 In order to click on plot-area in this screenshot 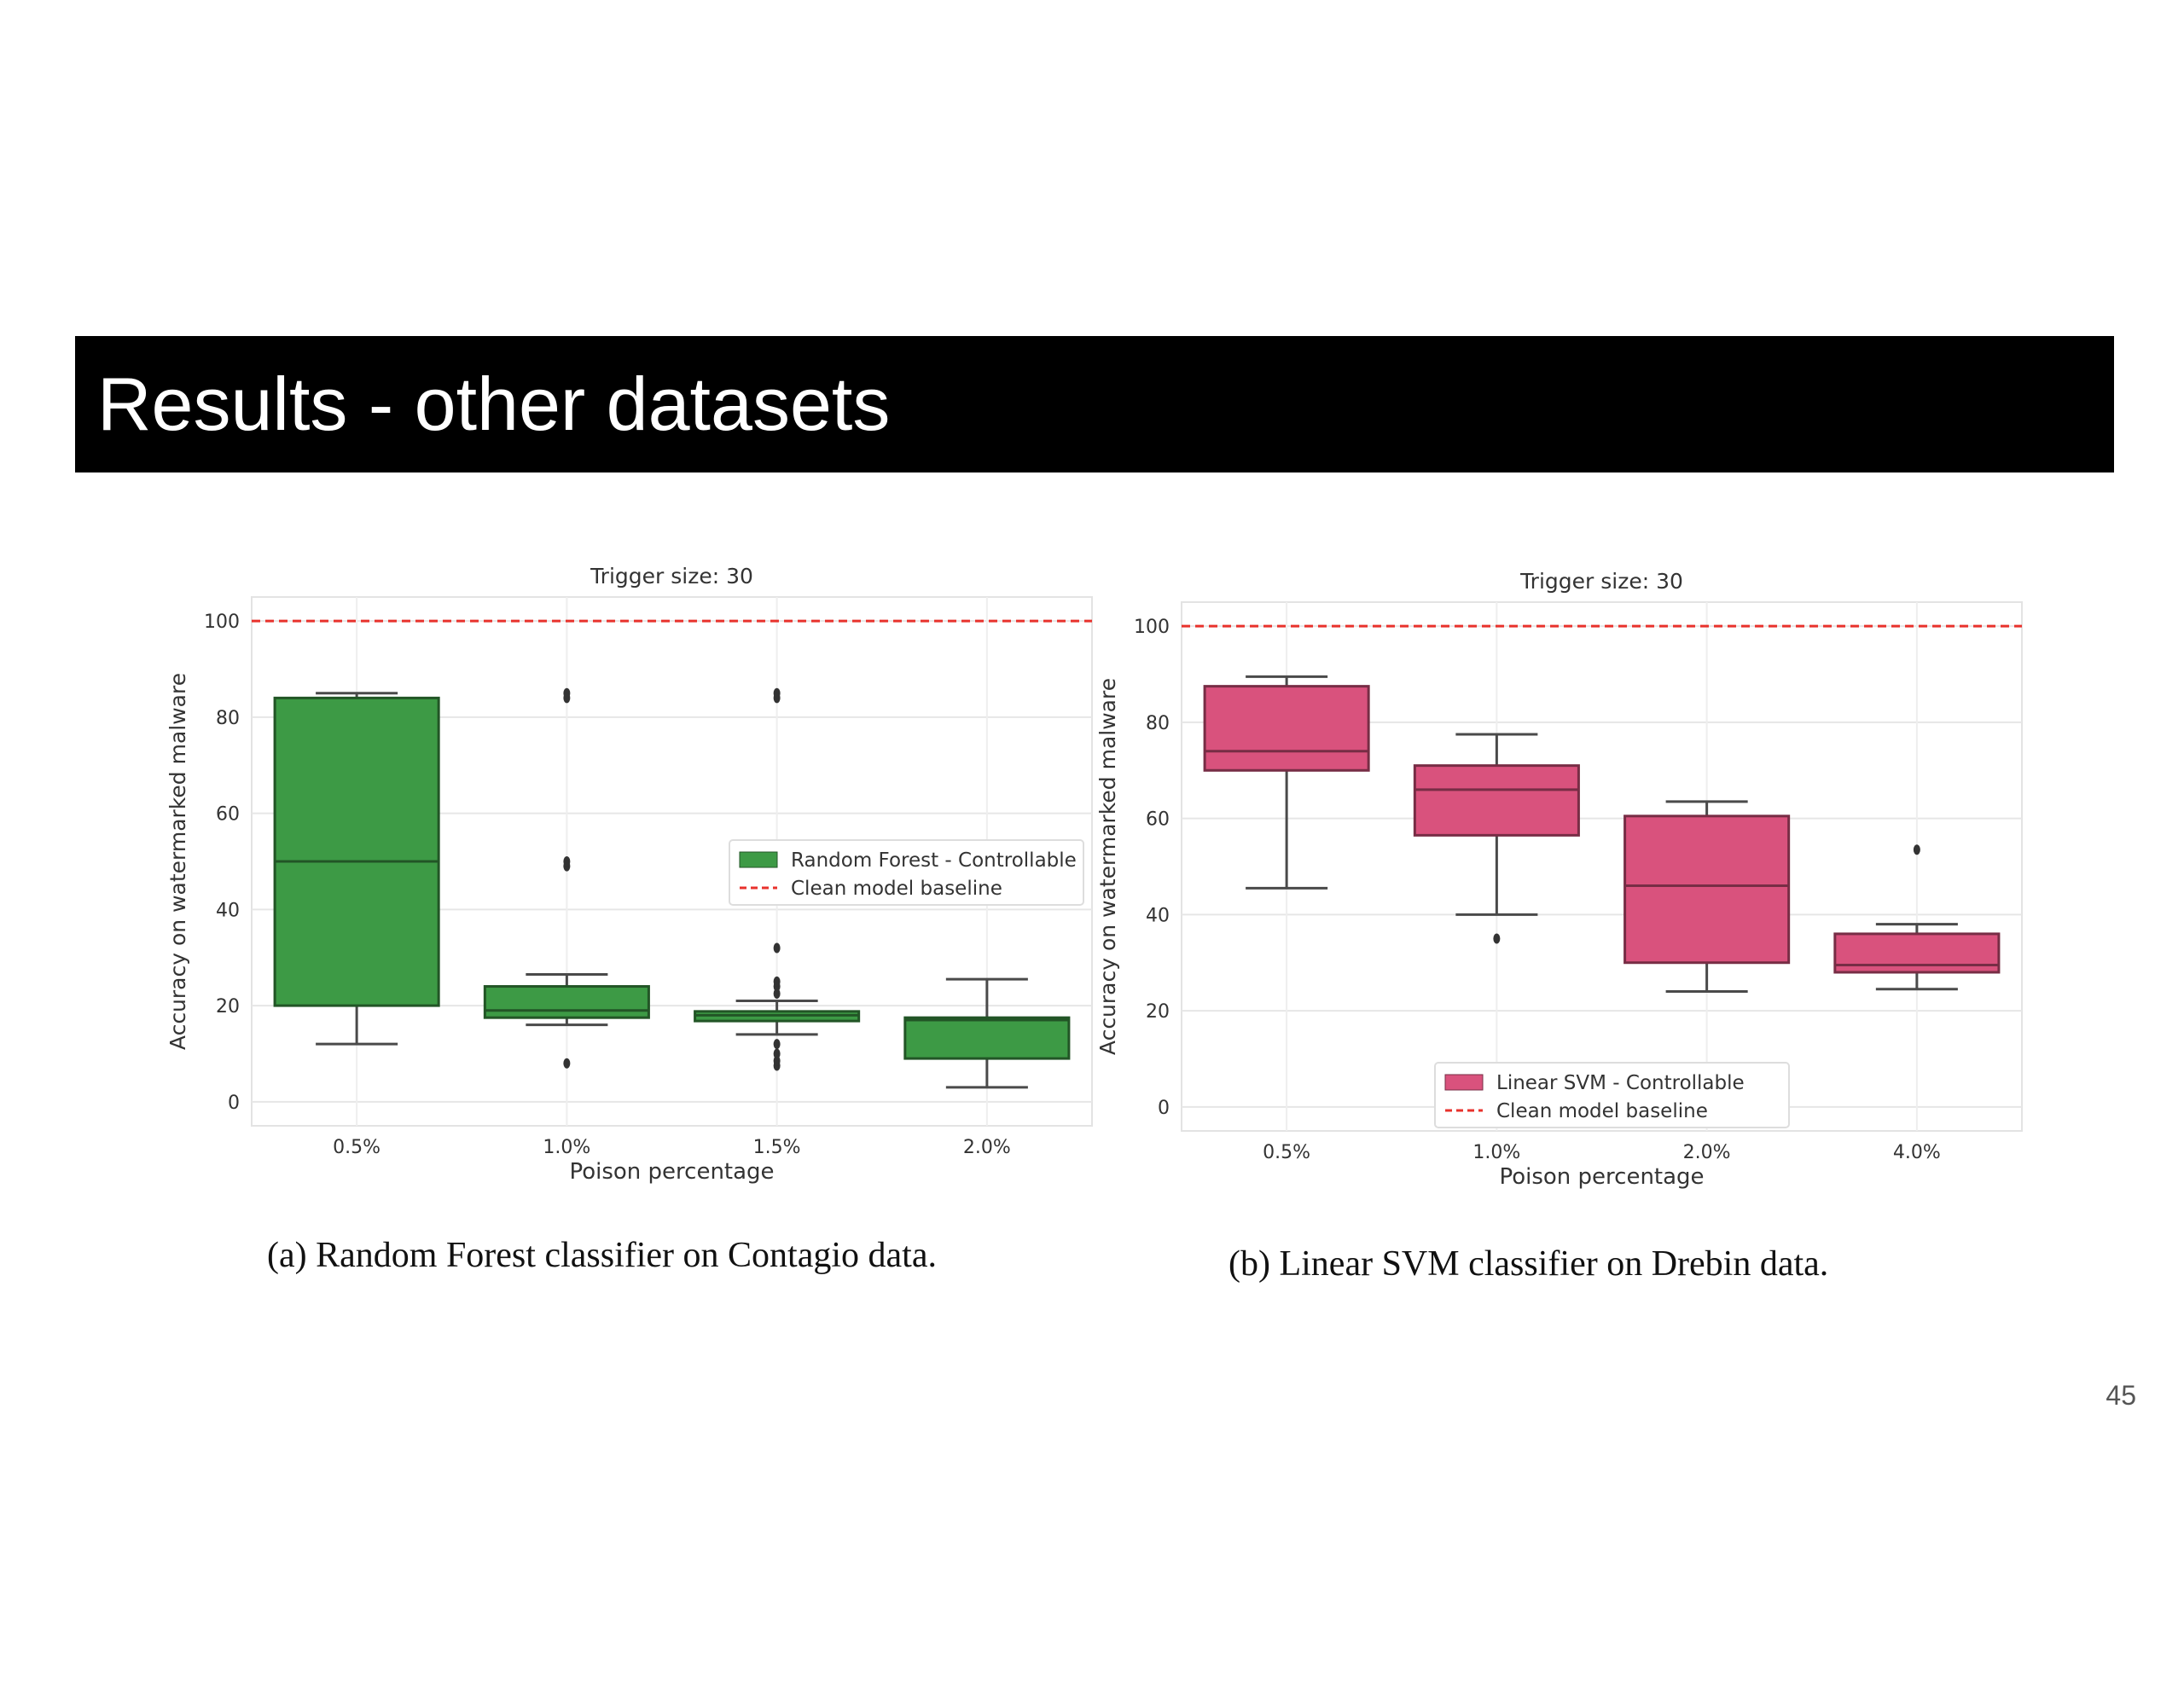, I will do `click(1602, 866)`.